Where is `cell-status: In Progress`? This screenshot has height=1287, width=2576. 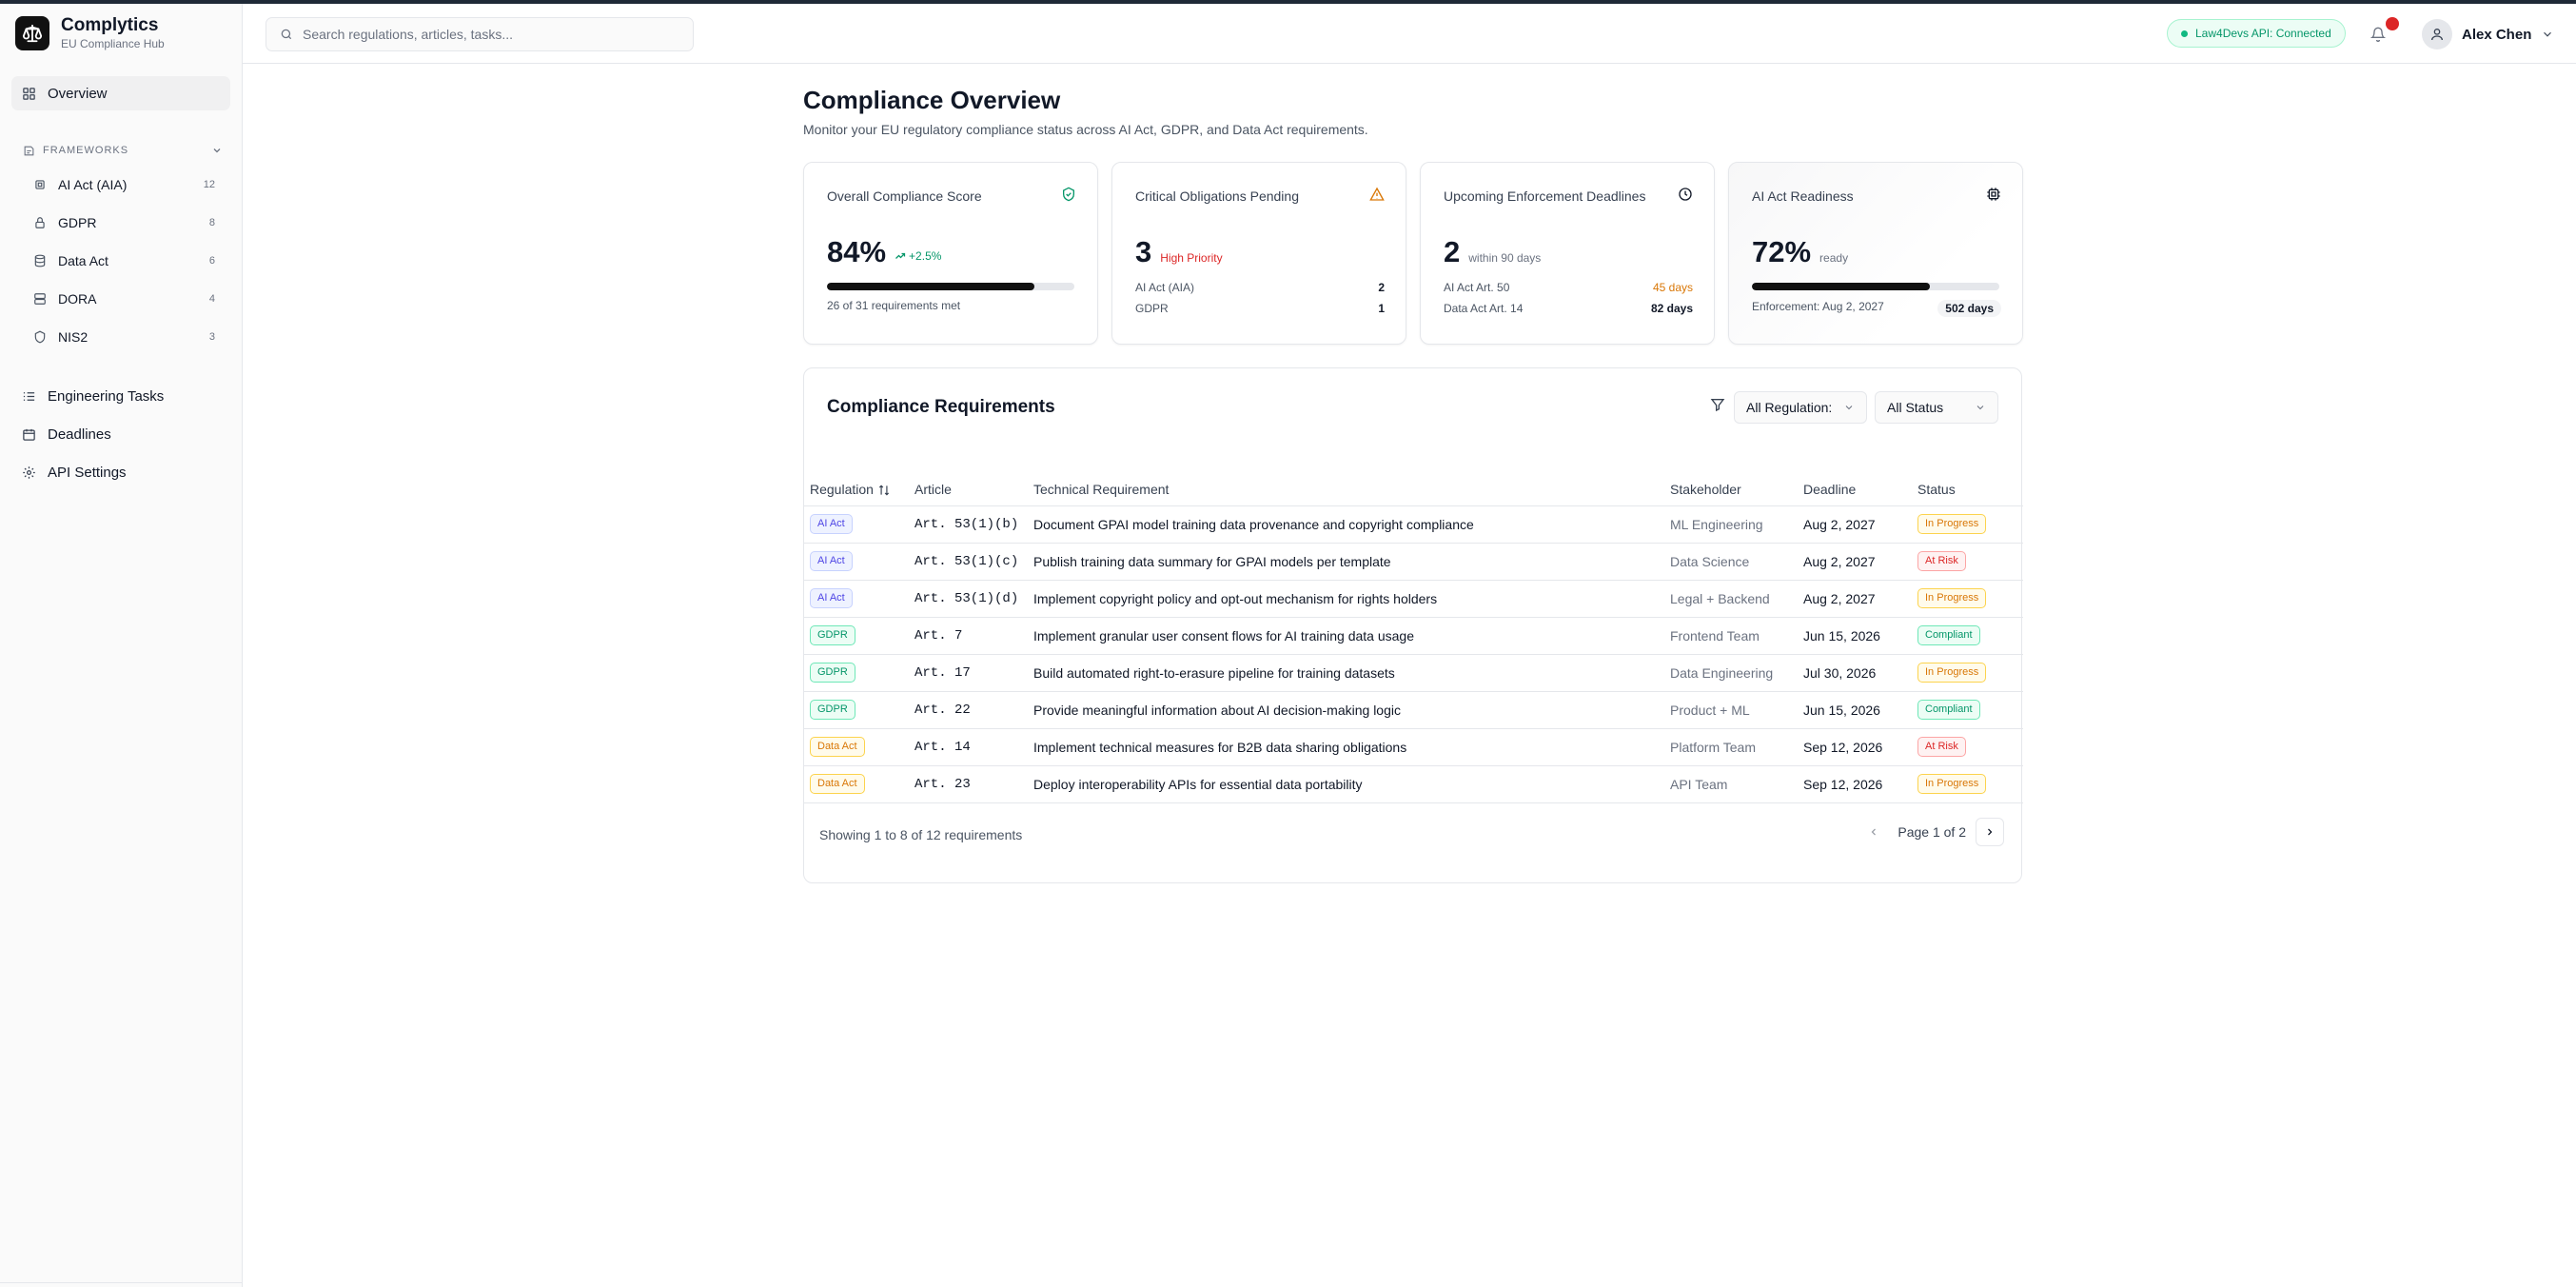 cell-status: In Progress is located at coordinates (1970, 599).